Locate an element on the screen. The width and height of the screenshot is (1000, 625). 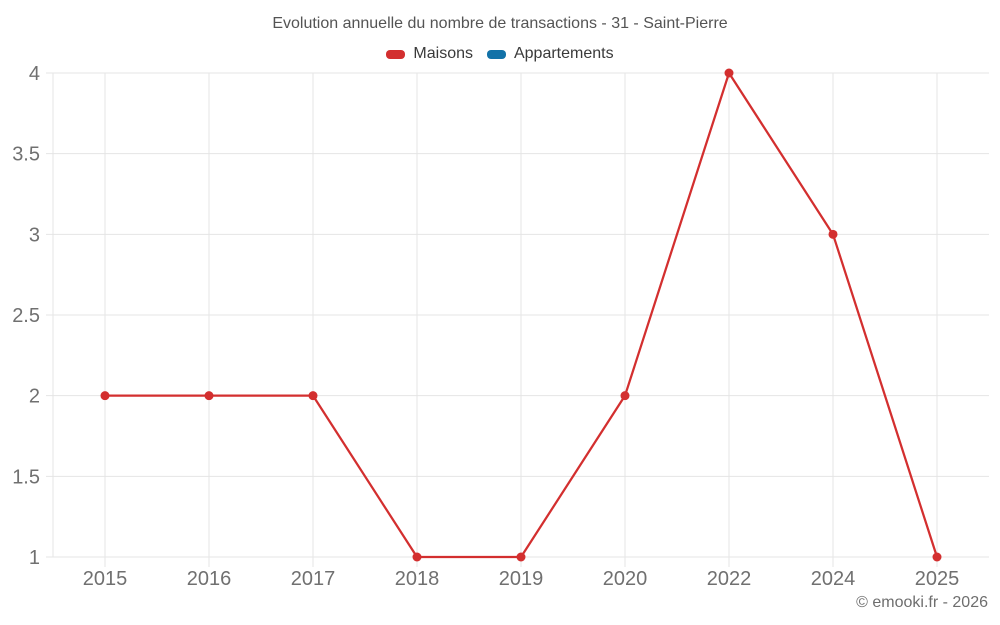
legend: Maisons Appartements is located at coordinates (500, 54).